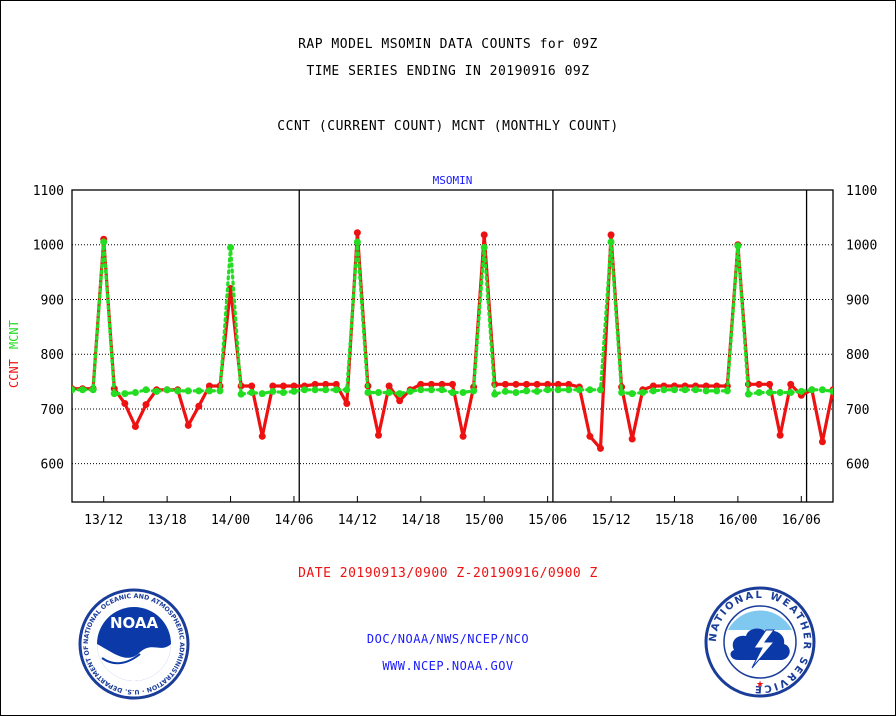 The width and height of the screenshot is (896, 716). Describe the element at coordinates (448, 666) in the screenshot. I see `website-link: WWW.NCEP.NOAA.GOV` at that location.